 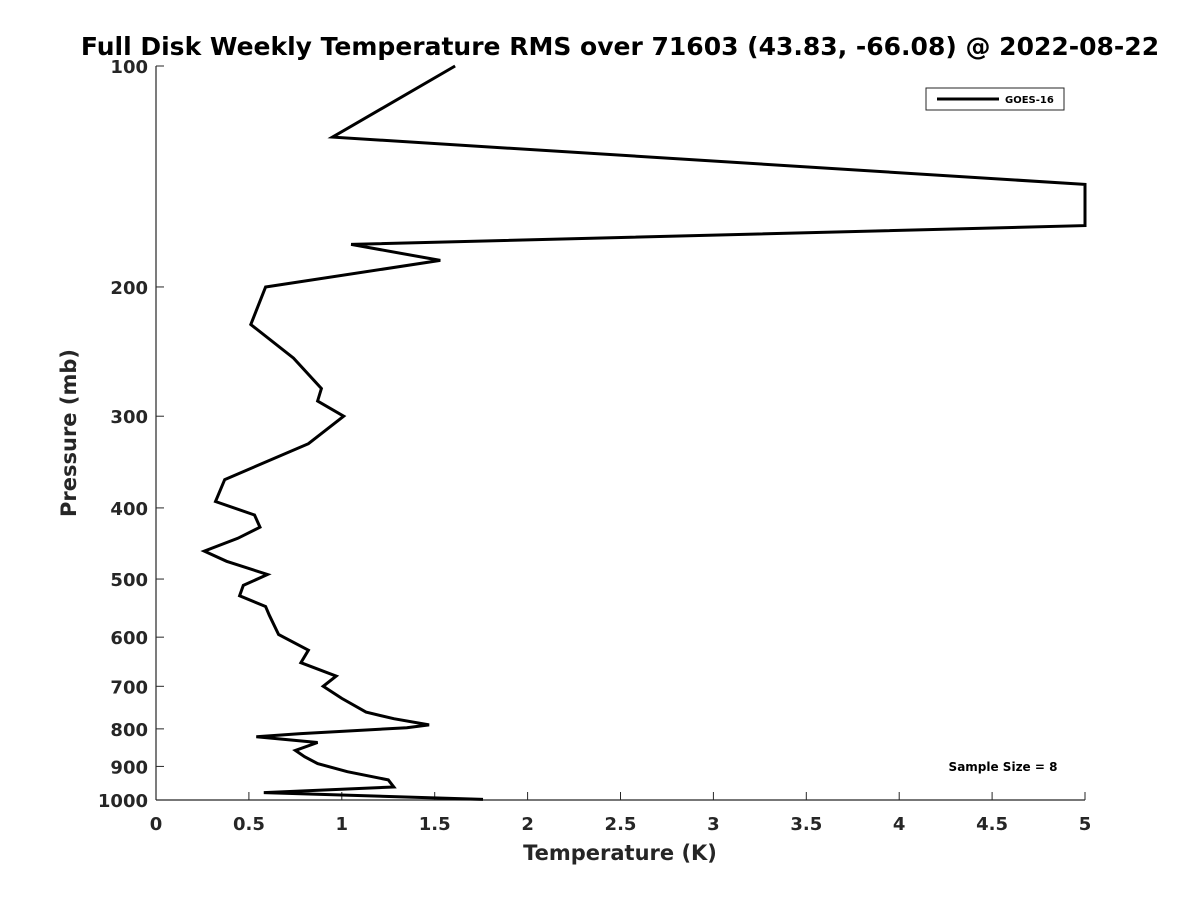 I want to click on y-tick-label: 200, so click(x=129, y=288).